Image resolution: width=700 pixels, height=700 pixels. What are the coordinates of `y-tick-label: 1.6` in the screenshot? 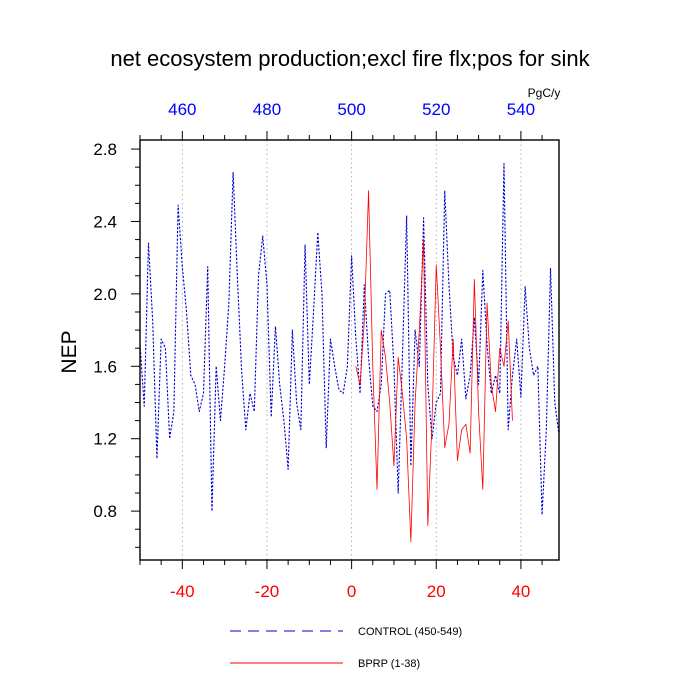 It's located at (105, 366).